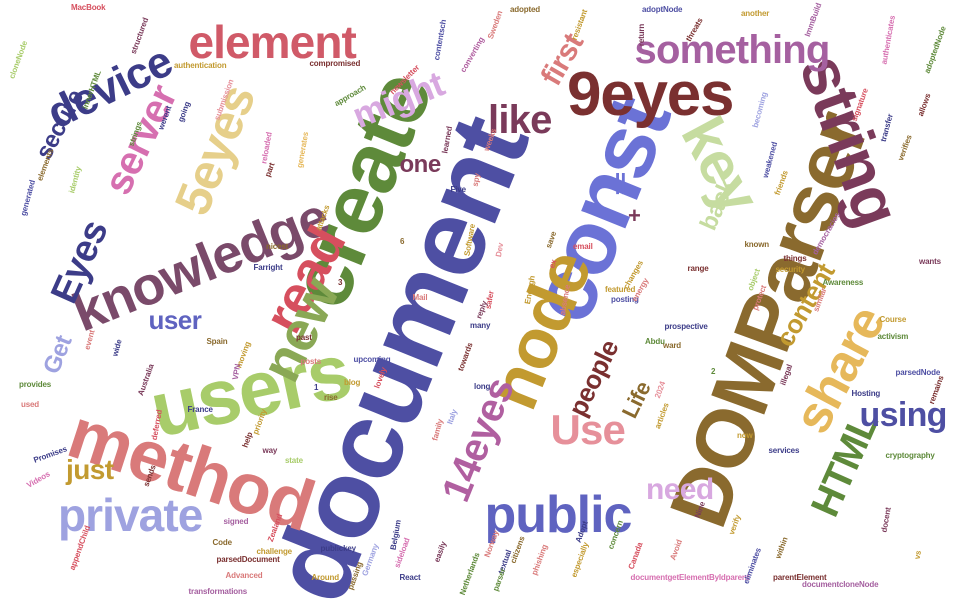 The width and height of the screenshot is (960, 600). Describe the element at coordinates (200, 409) in the screenshot. I see `word-france: France` at that location.